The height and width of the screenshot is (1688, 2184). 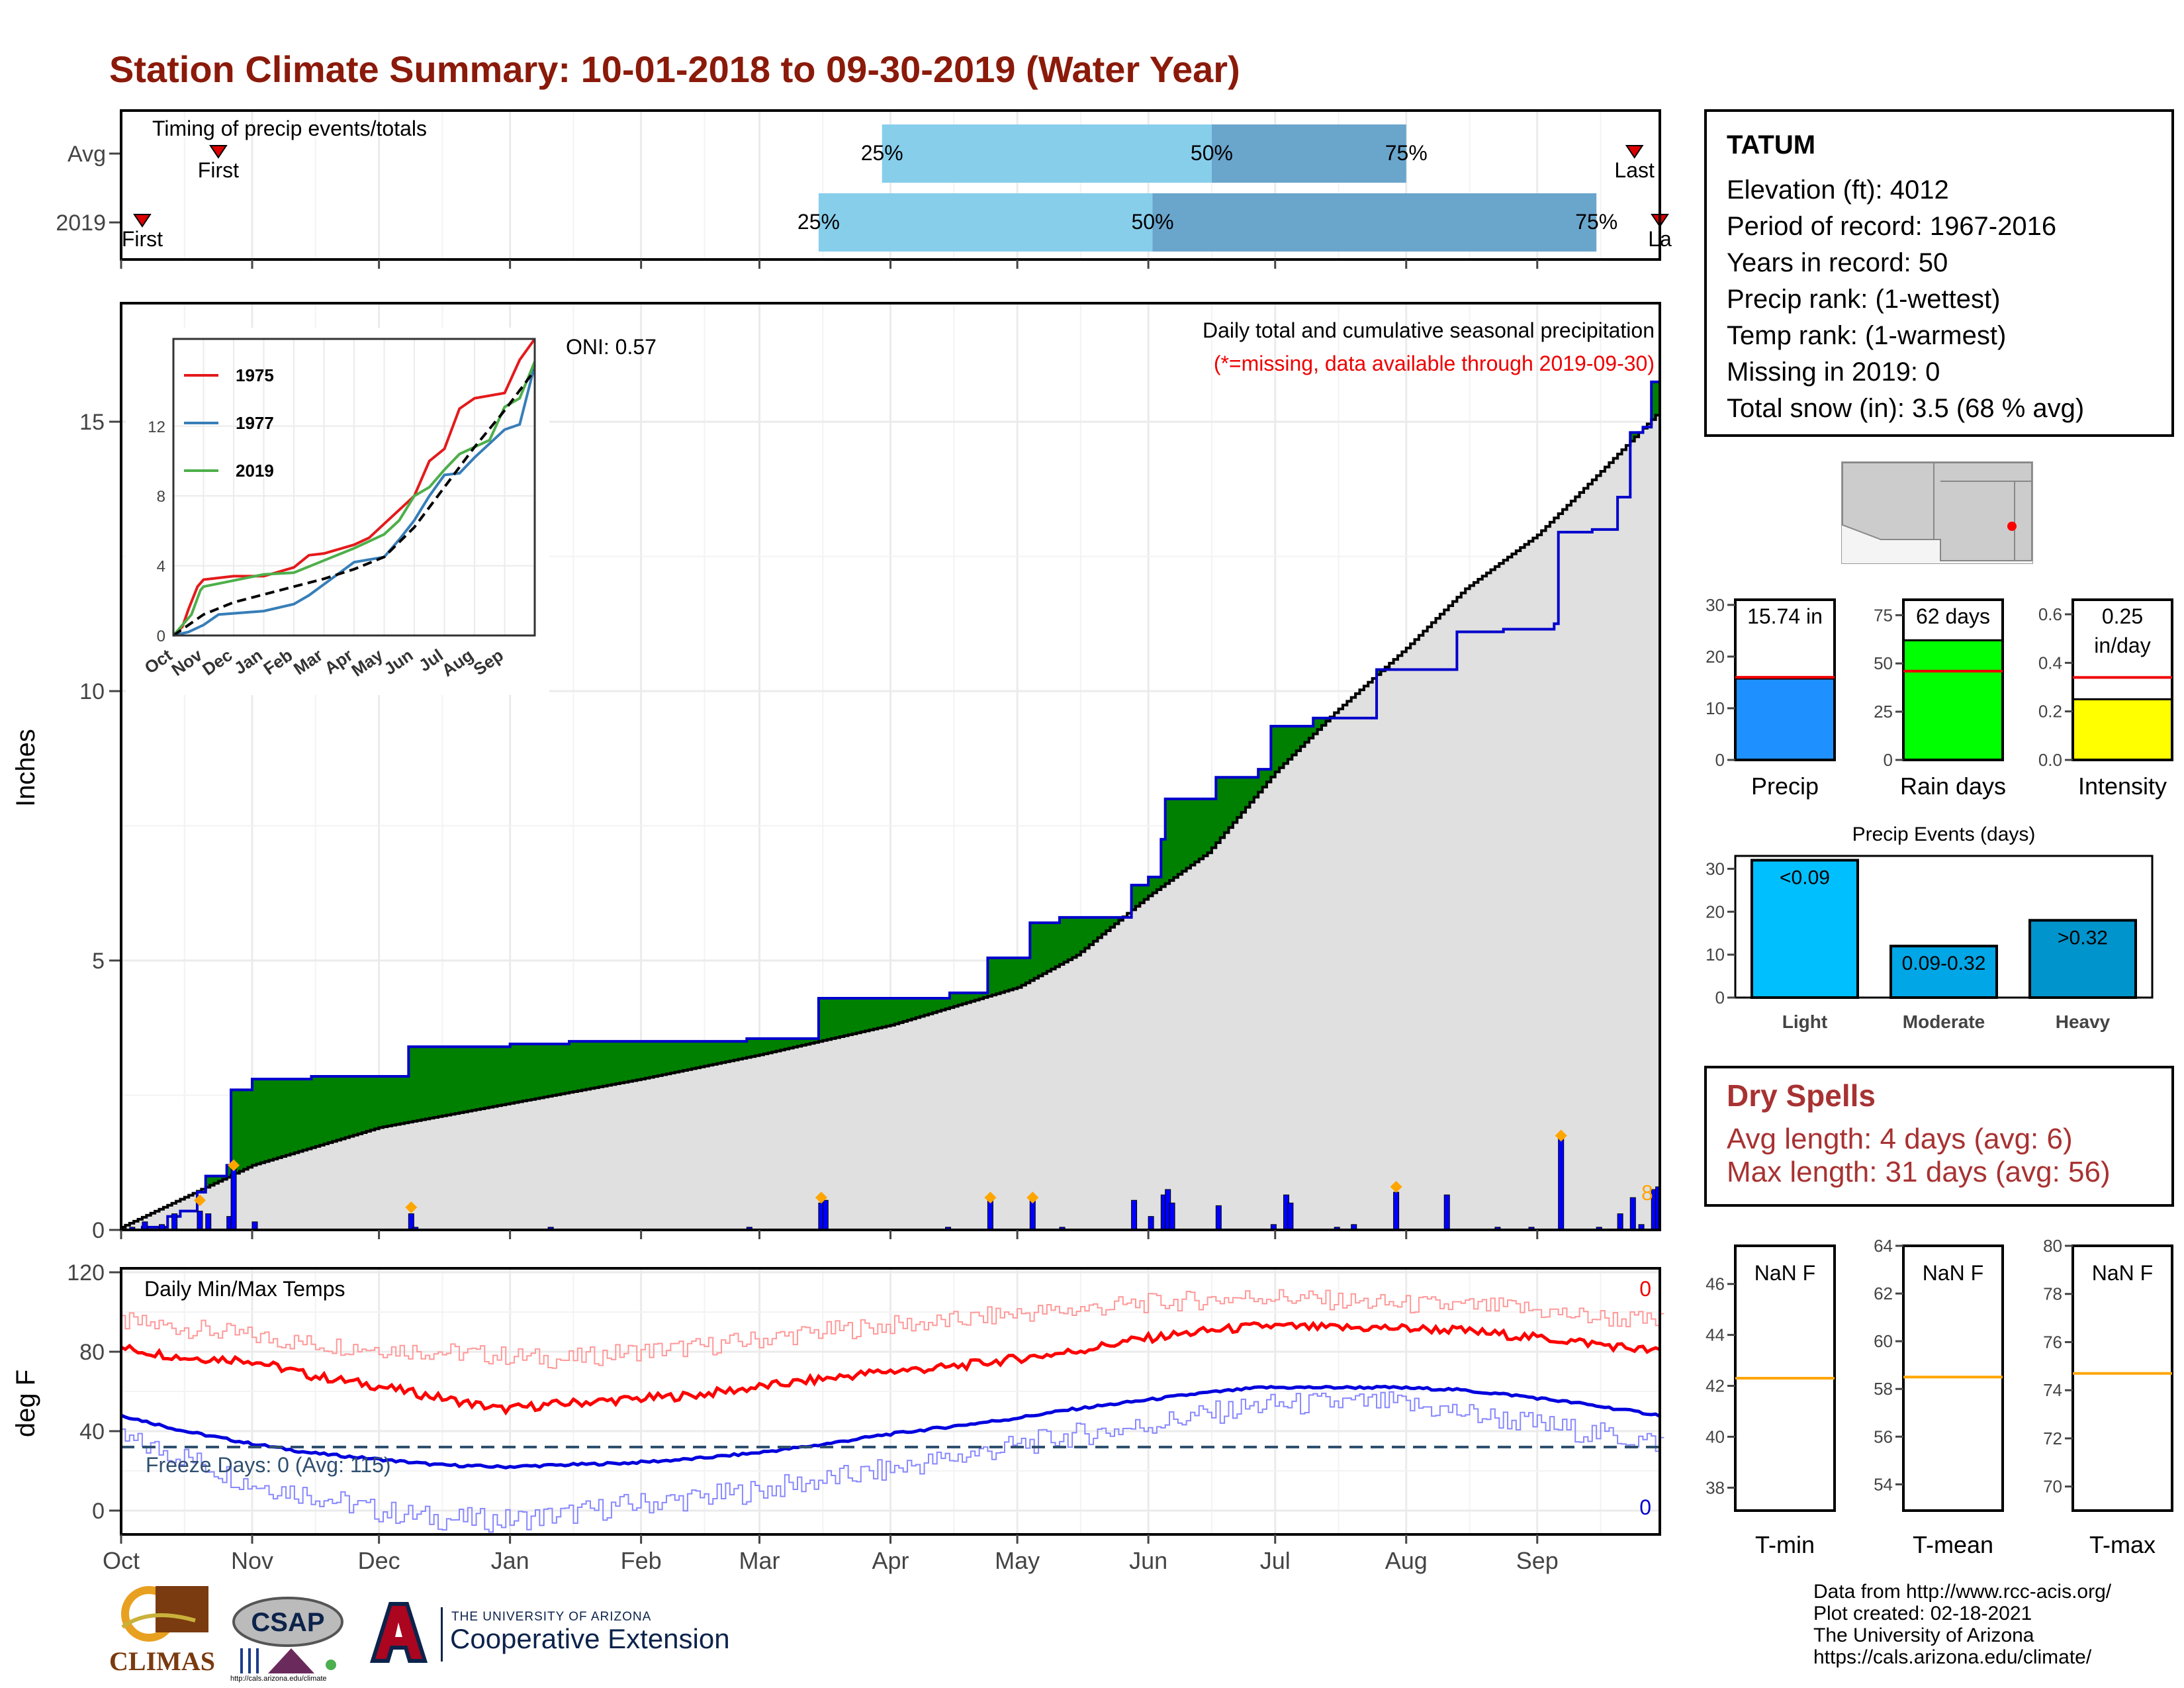 I want to click on temp-x-tick-label: Apr, so click(x=890, y=1560).